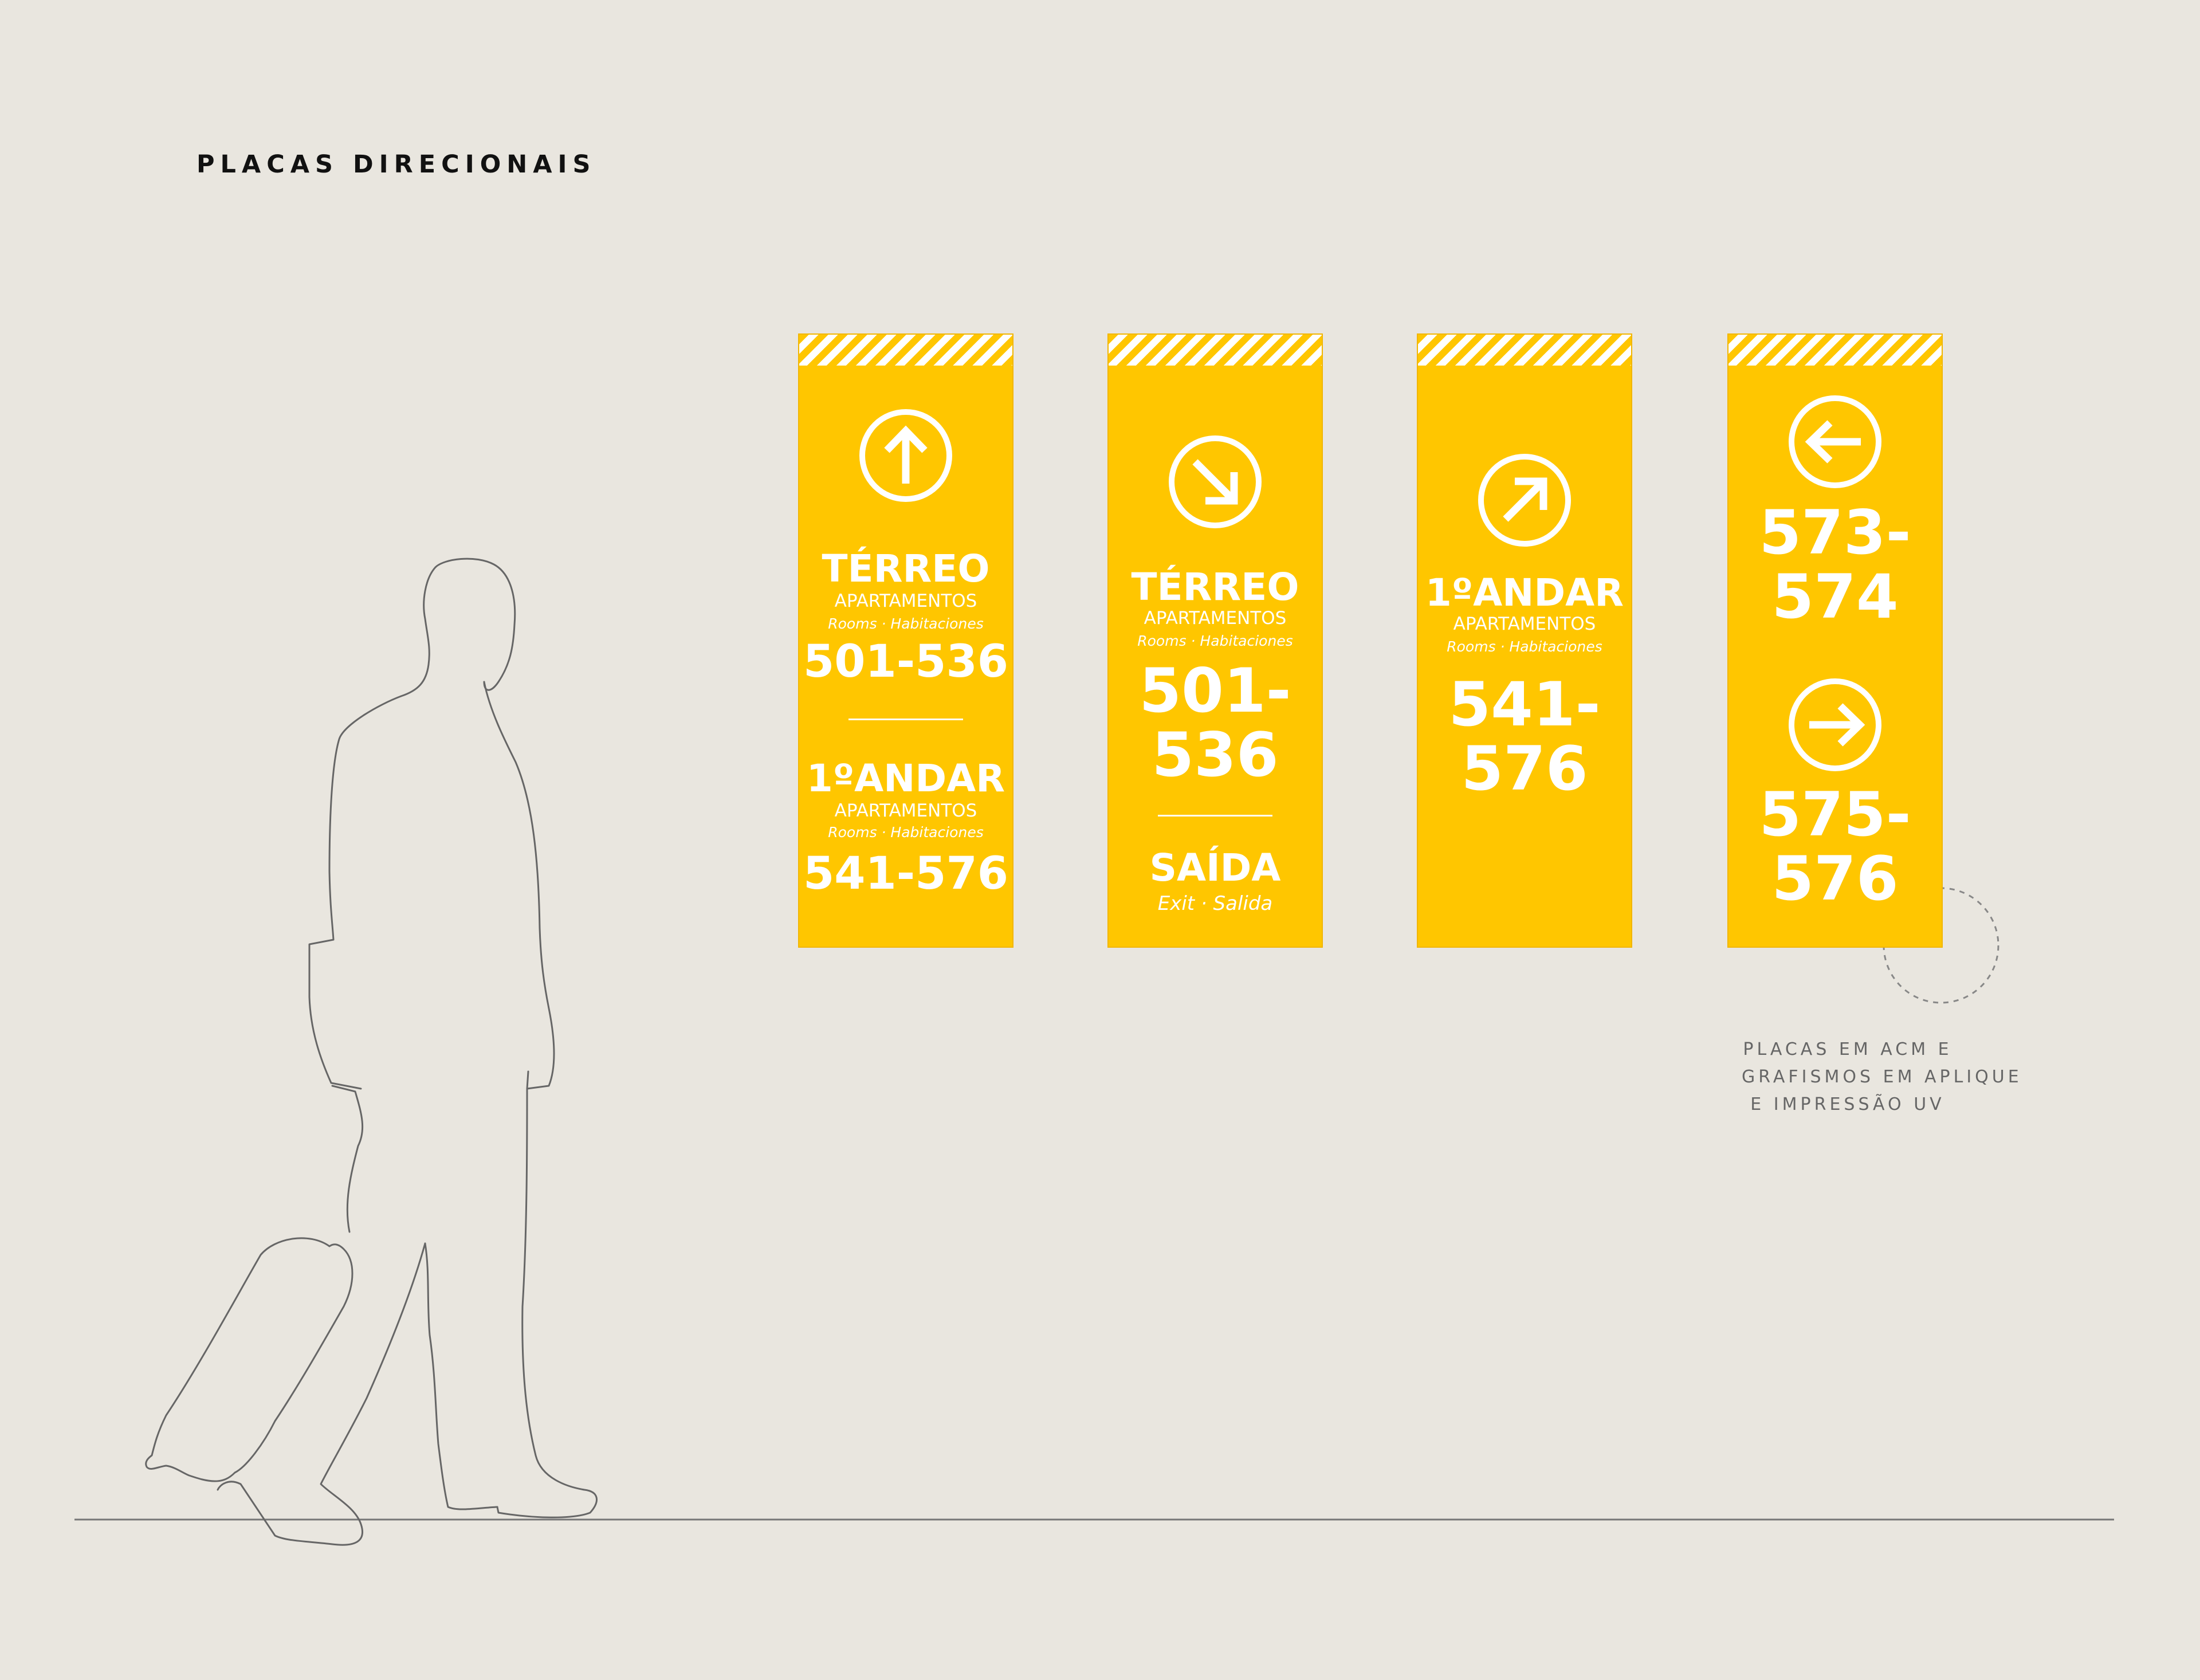 This screenshot has height=1680, width=2200. I want to click on room-range-line: 574, so click(1835, 597).